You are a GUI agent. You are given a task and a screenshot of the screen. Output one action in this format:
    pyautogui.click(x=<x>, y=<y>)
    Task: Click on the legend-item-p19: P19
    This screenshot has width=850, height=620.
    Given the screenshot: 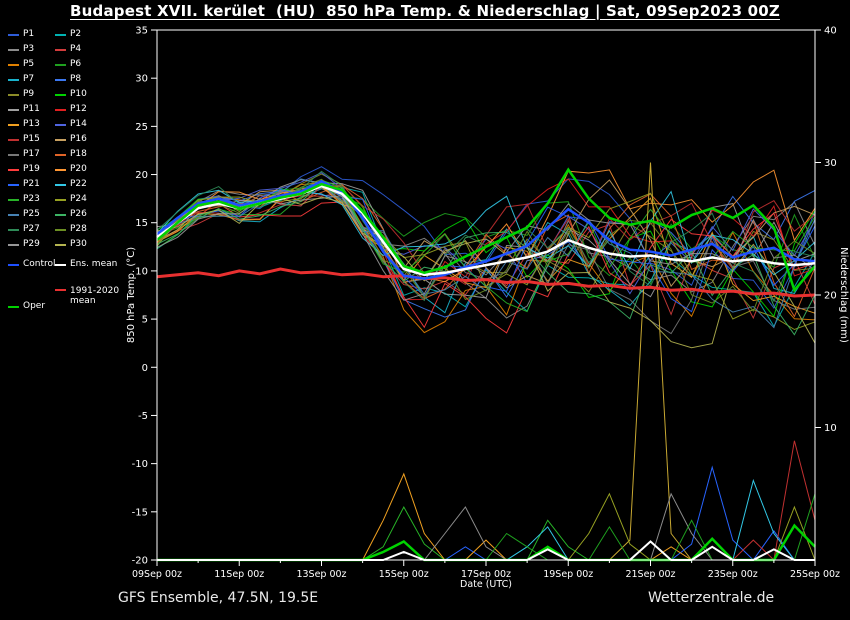 What is the action you would take?
    pyautogui.click(x=24, y=169)
    